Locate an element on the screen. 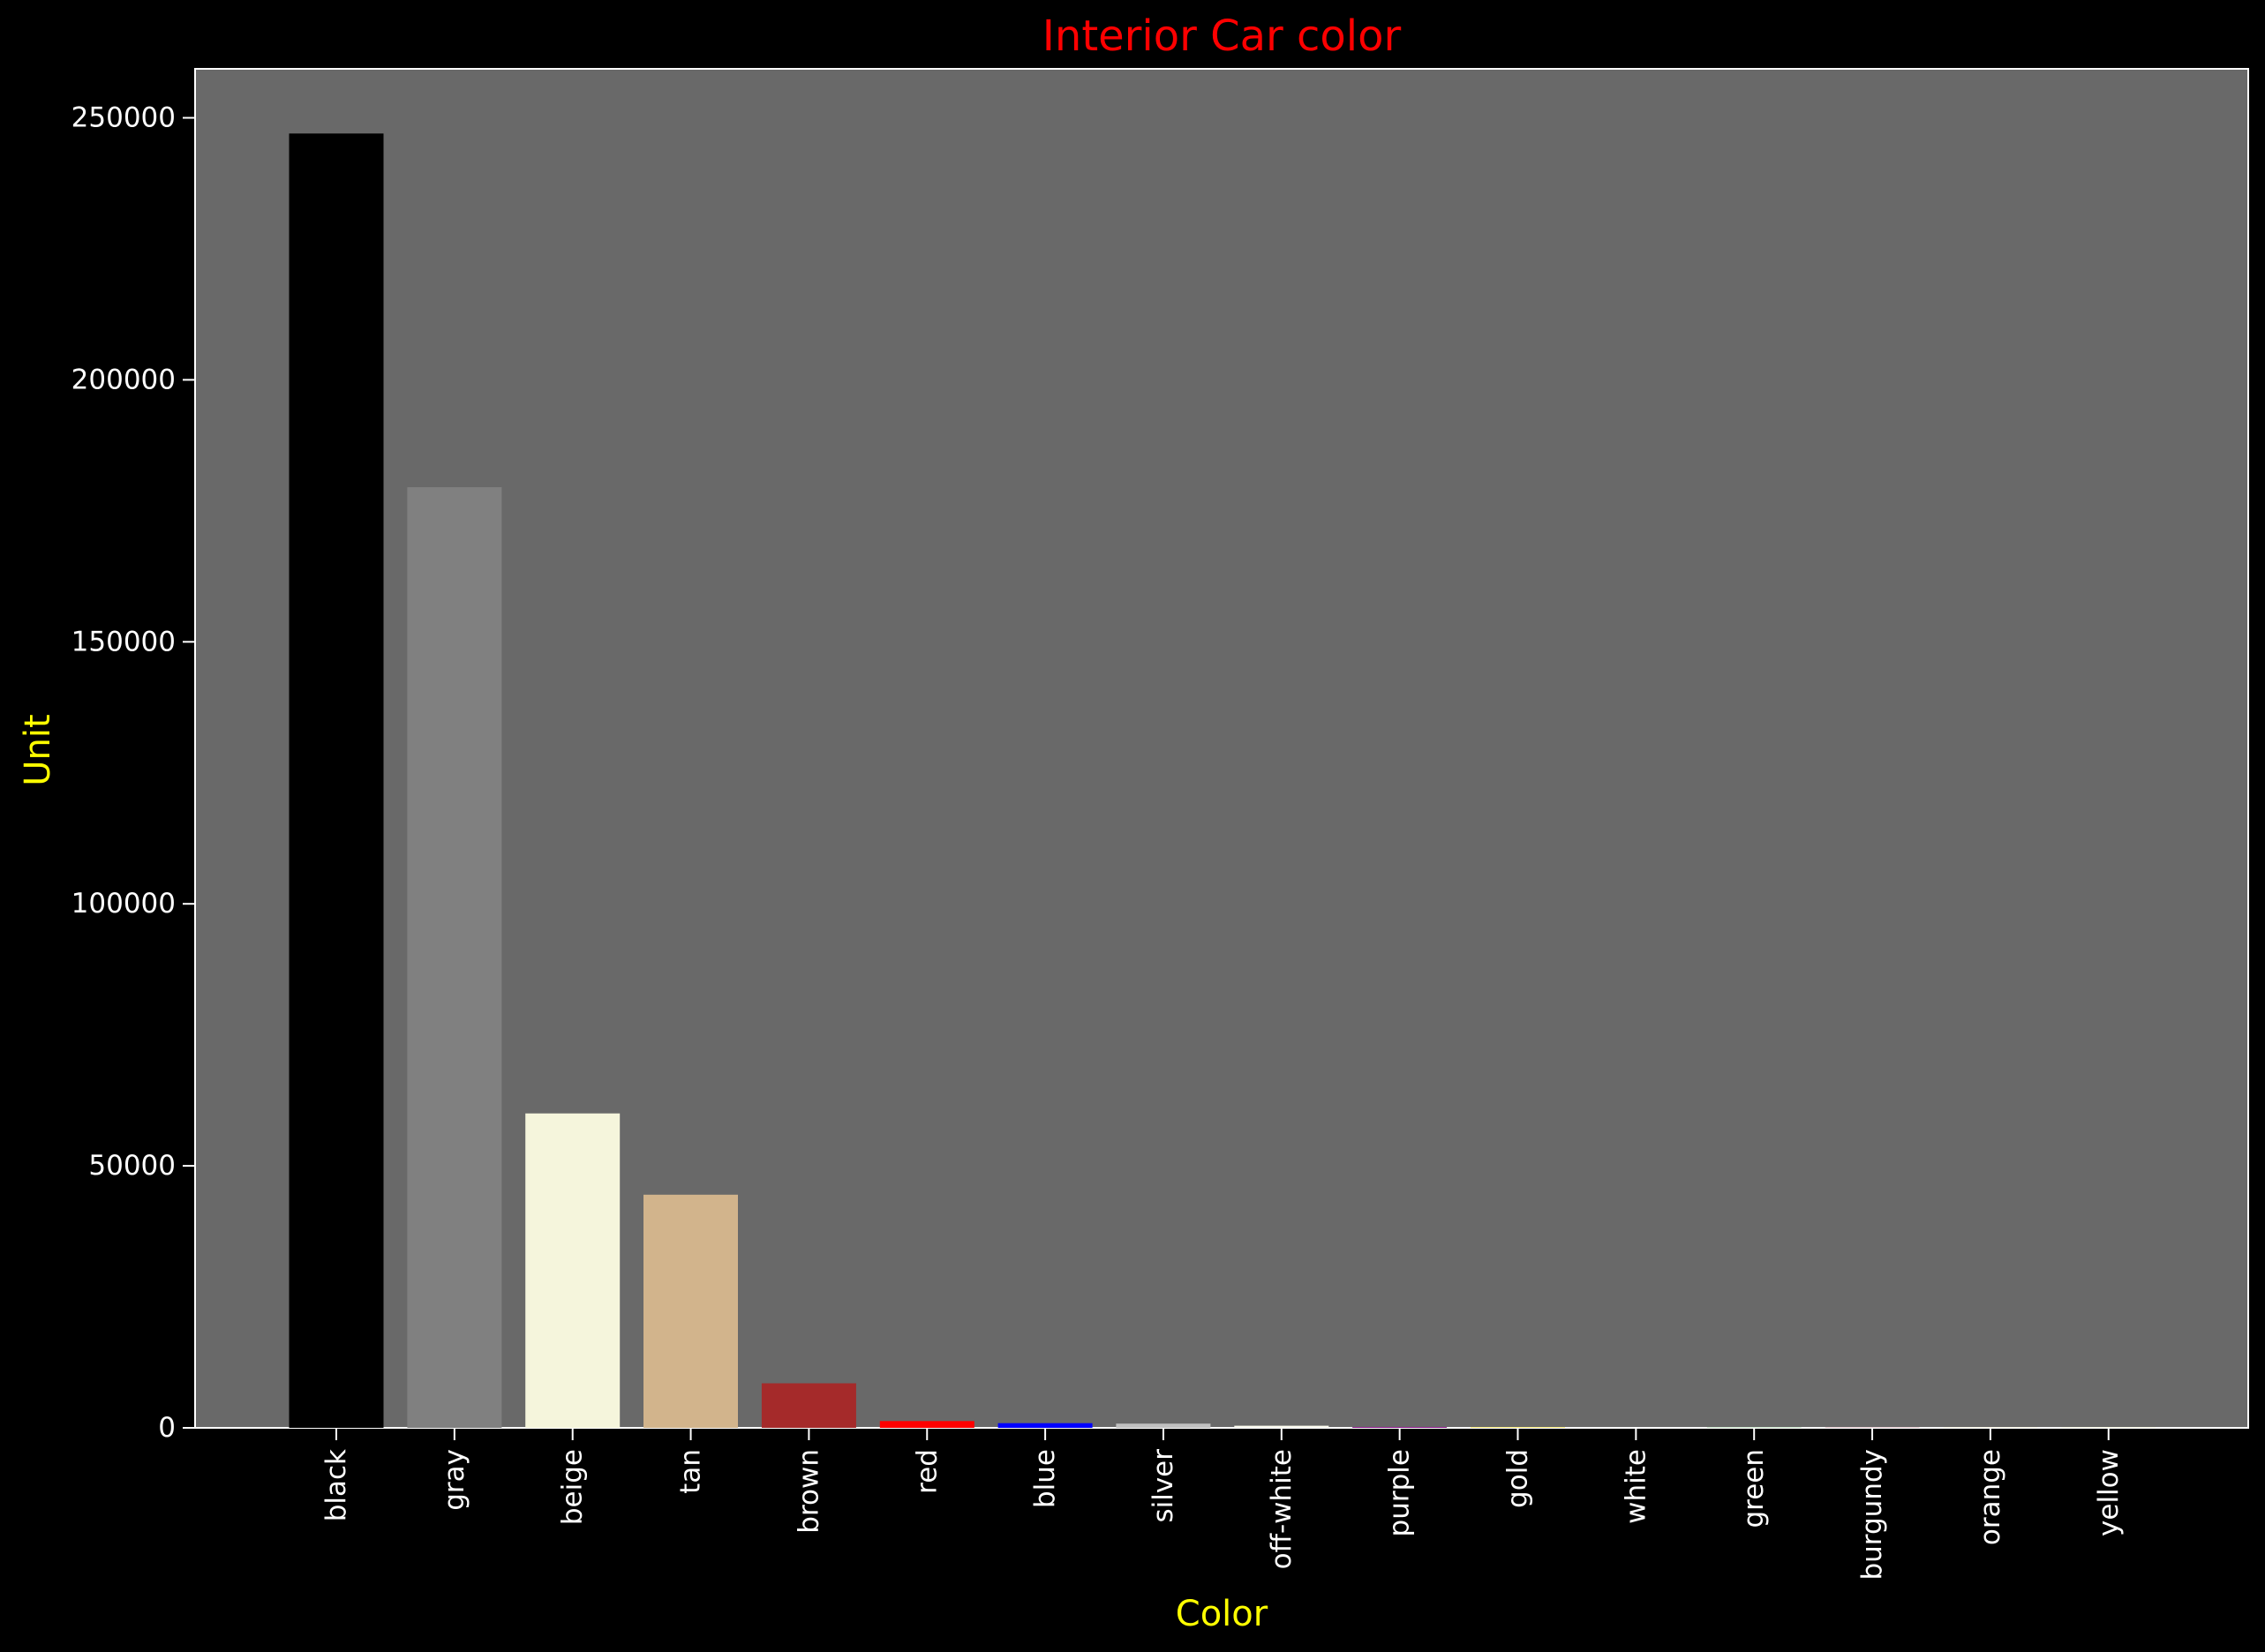 Image resolution: width=2265 pixels, height=1652 pixels. x-tick-label: orange is located at coordinates (1991, 1497).